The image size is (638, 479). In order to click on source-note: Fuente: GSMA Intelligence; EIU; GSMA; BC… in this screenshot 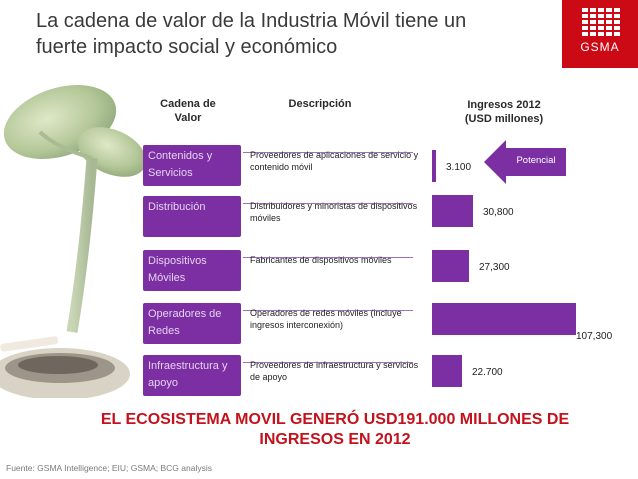, I will do `click(109, 468)`.